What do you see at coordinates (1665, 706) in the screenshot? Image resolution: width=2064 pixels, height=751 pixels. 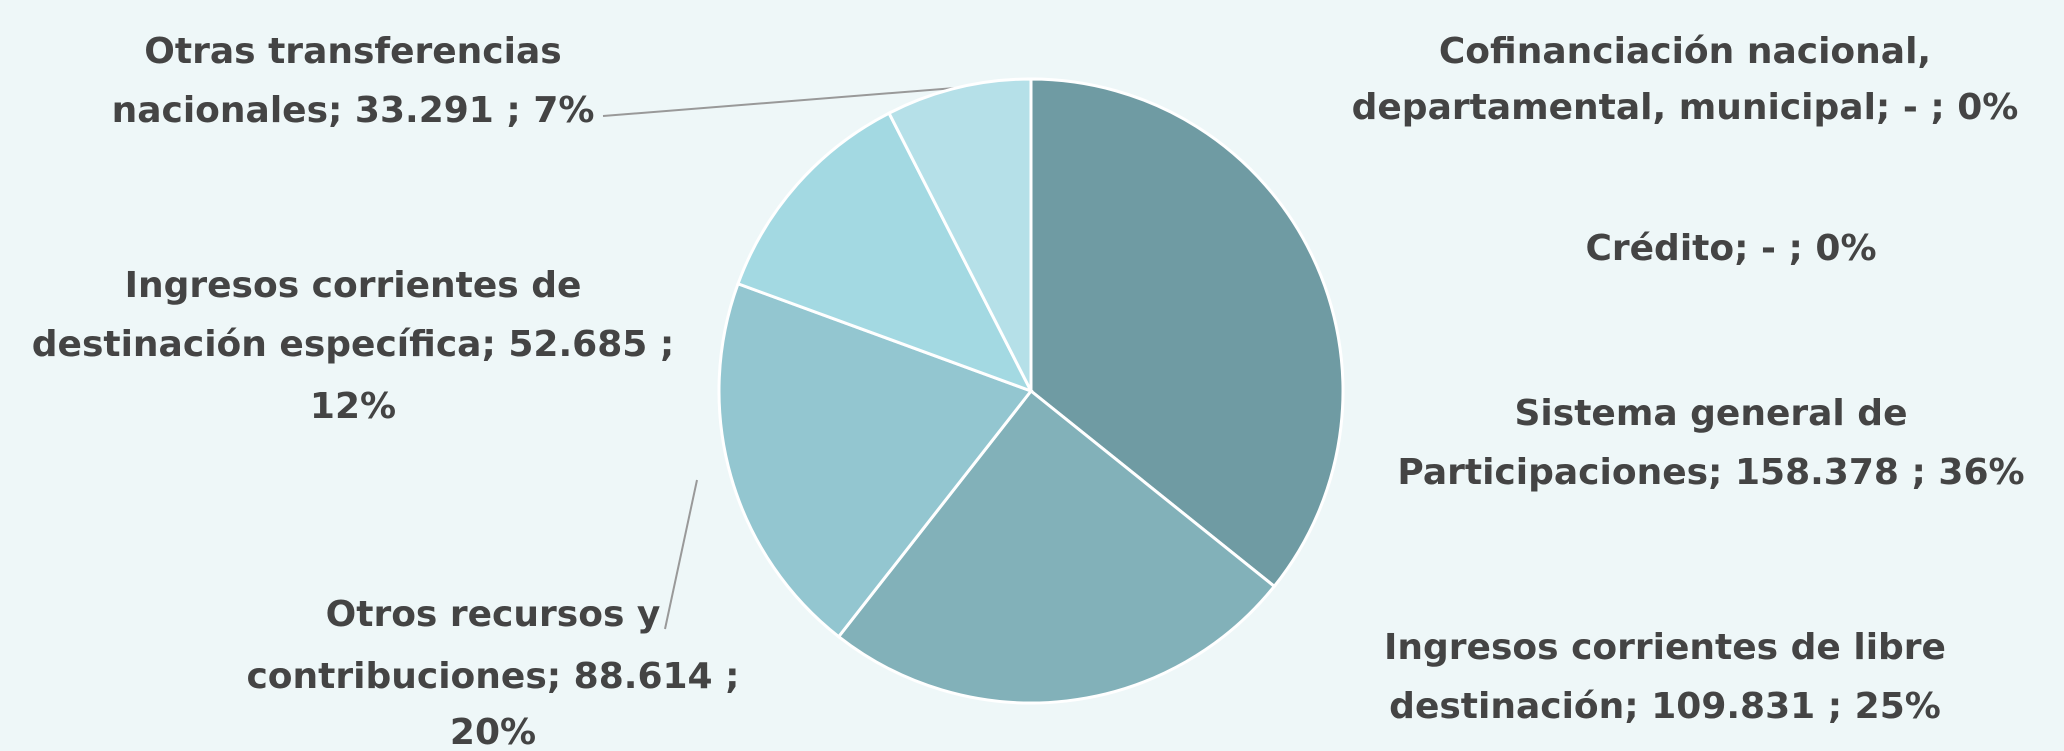 I see `data-label: destinación; 109.831 ; 25%` at bounding box center [1665, 706].